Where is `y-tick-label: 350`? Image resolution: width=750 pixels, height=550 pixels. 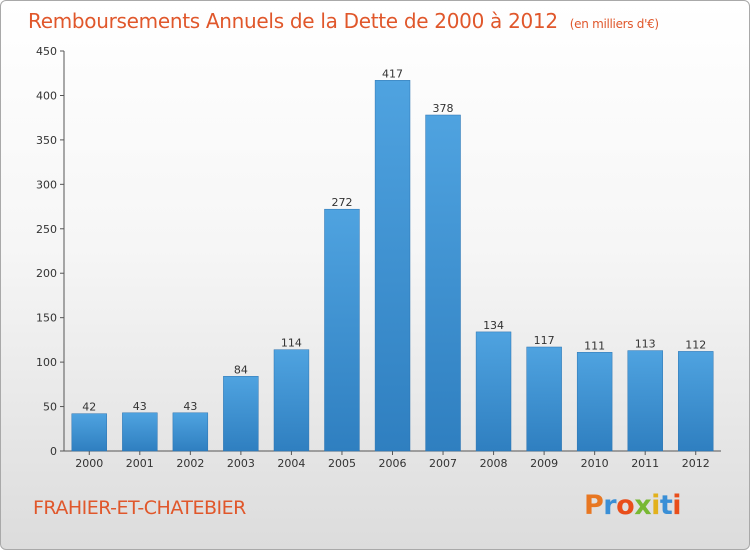
y-tick-label: 350 is located at coordinates (46, 140).